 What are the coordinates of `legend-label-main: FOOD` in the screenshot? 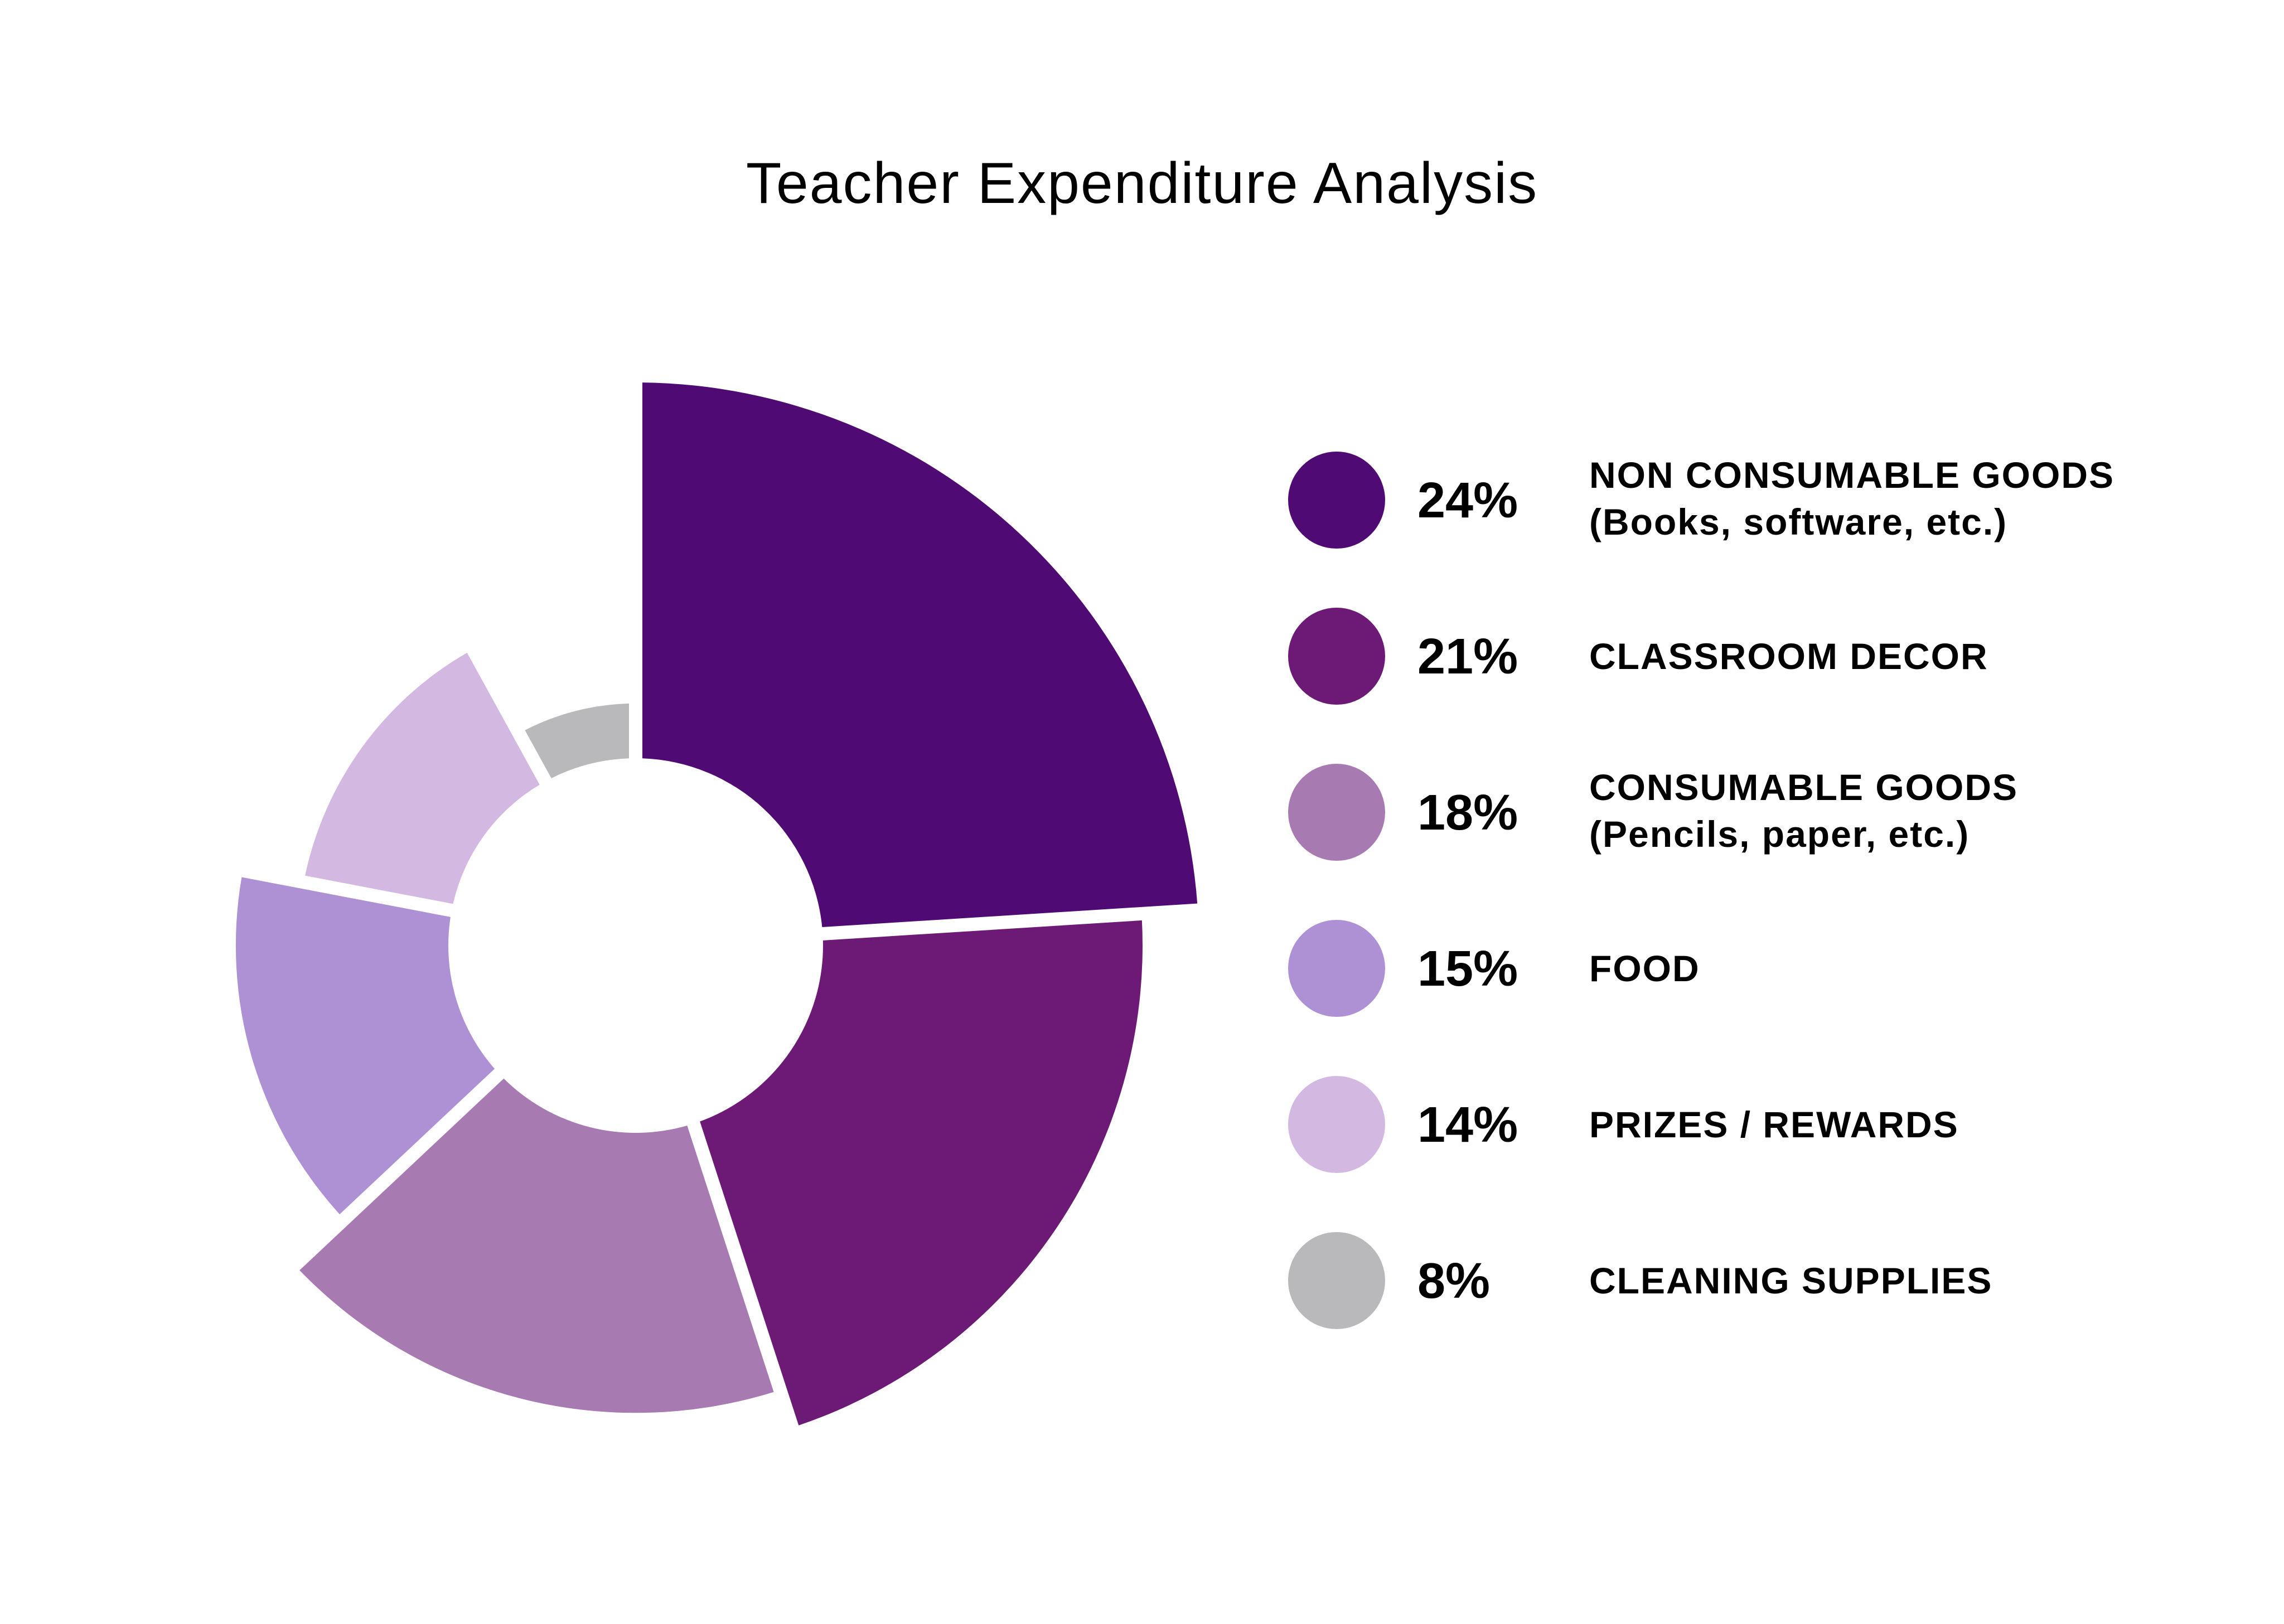 It's located at (1644, 969).